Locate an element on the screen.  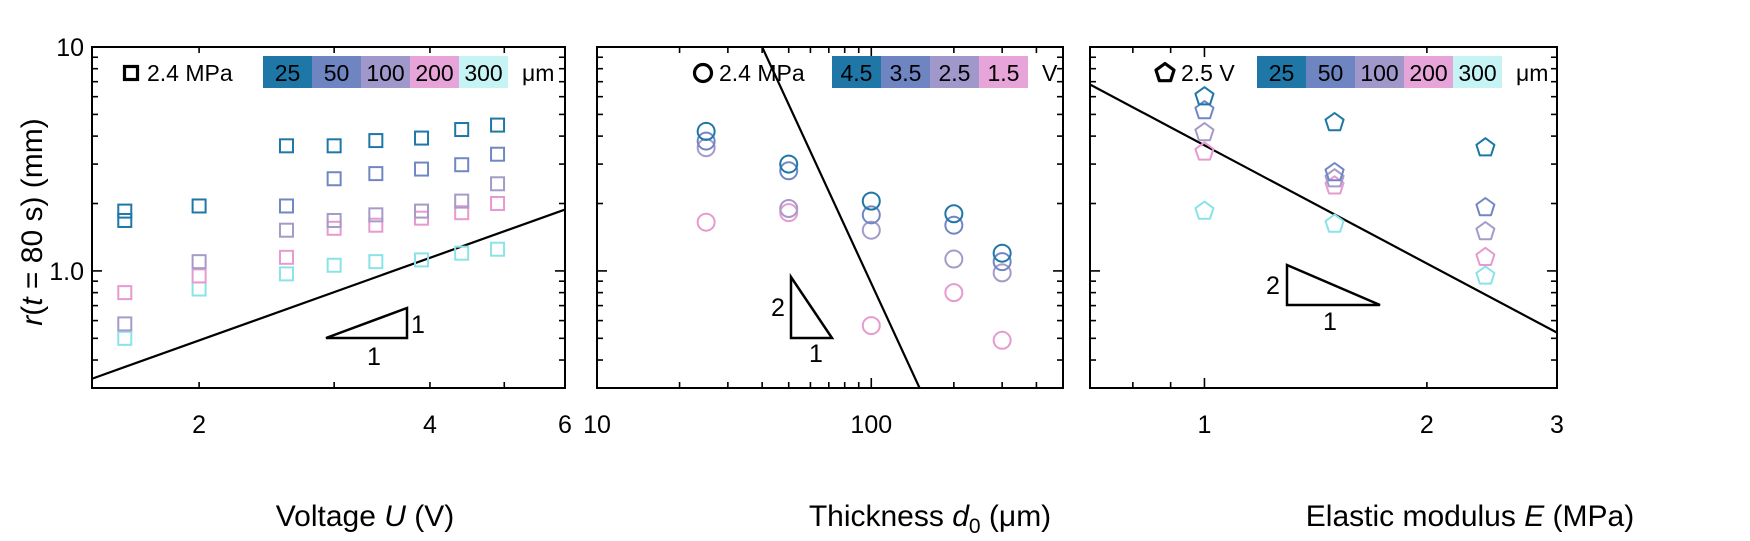
colorbar-label: 1.5 is located at coordinates (1004, 73).